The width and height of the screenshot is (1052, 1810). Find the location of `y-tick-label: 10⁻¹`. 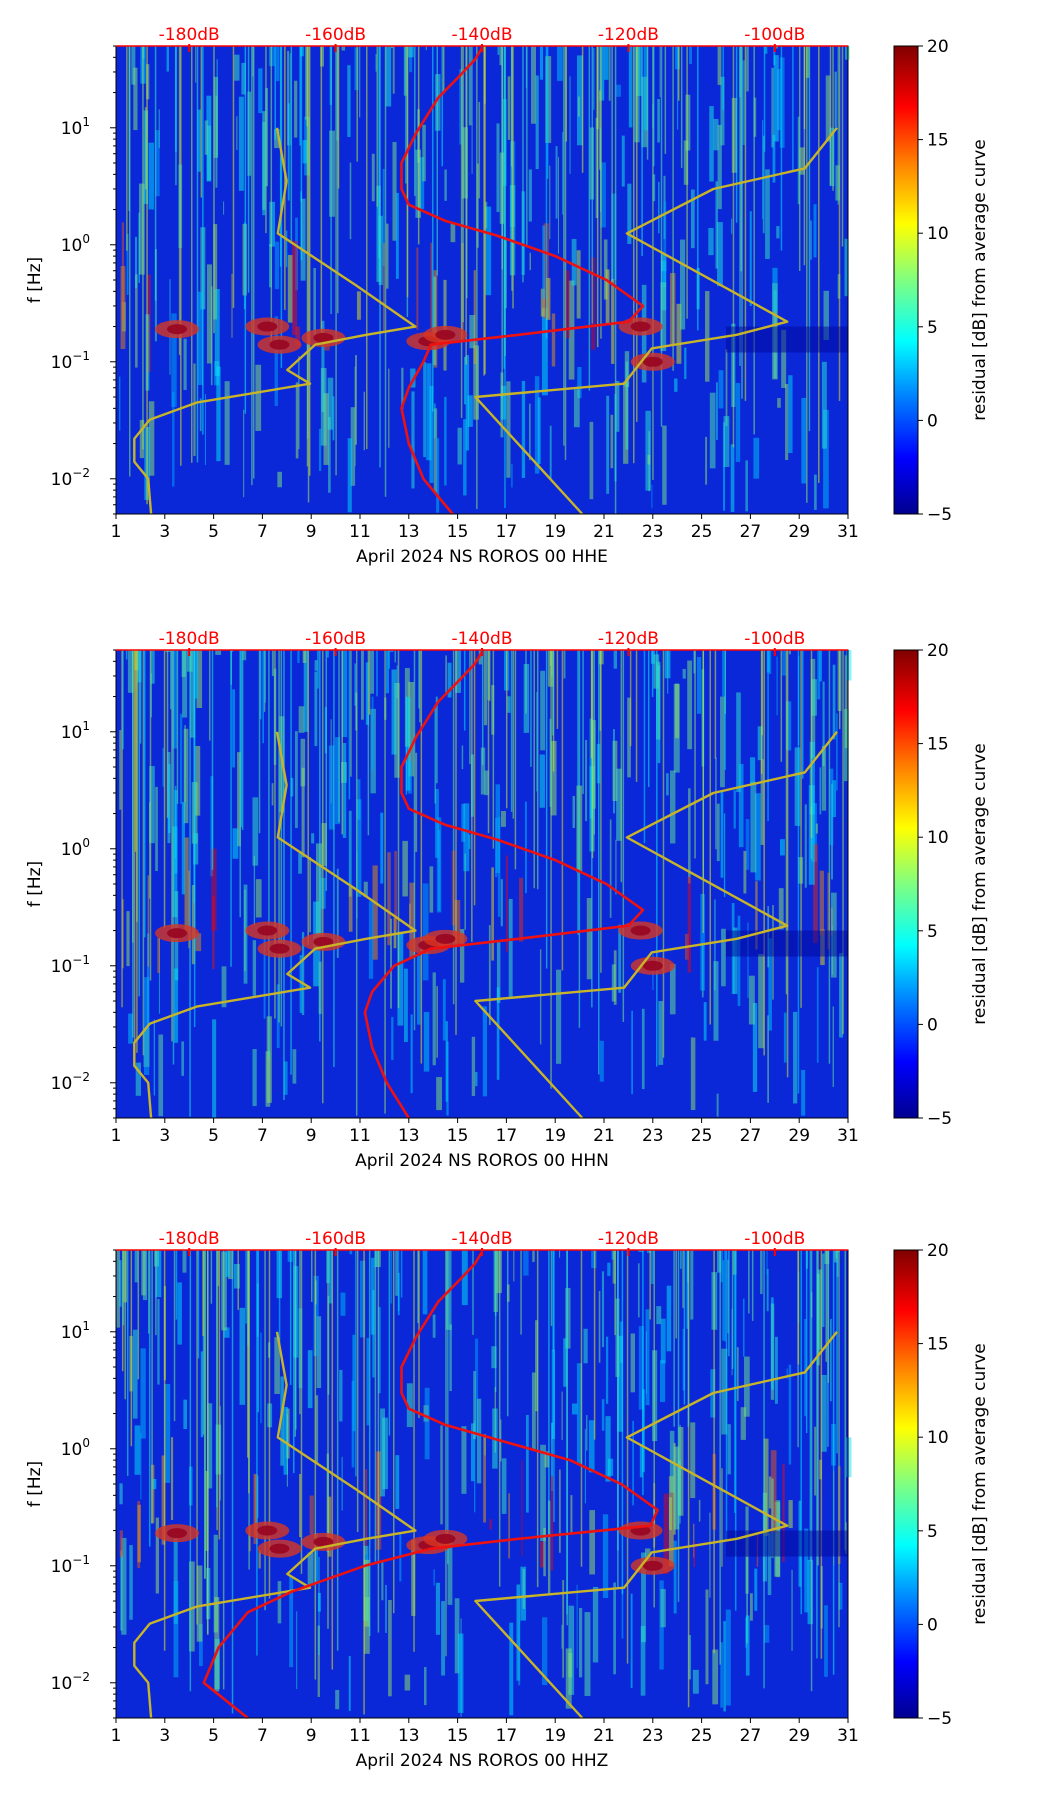

y-tick-label: 10⁻¹ is located at coordinates (70, 1565).